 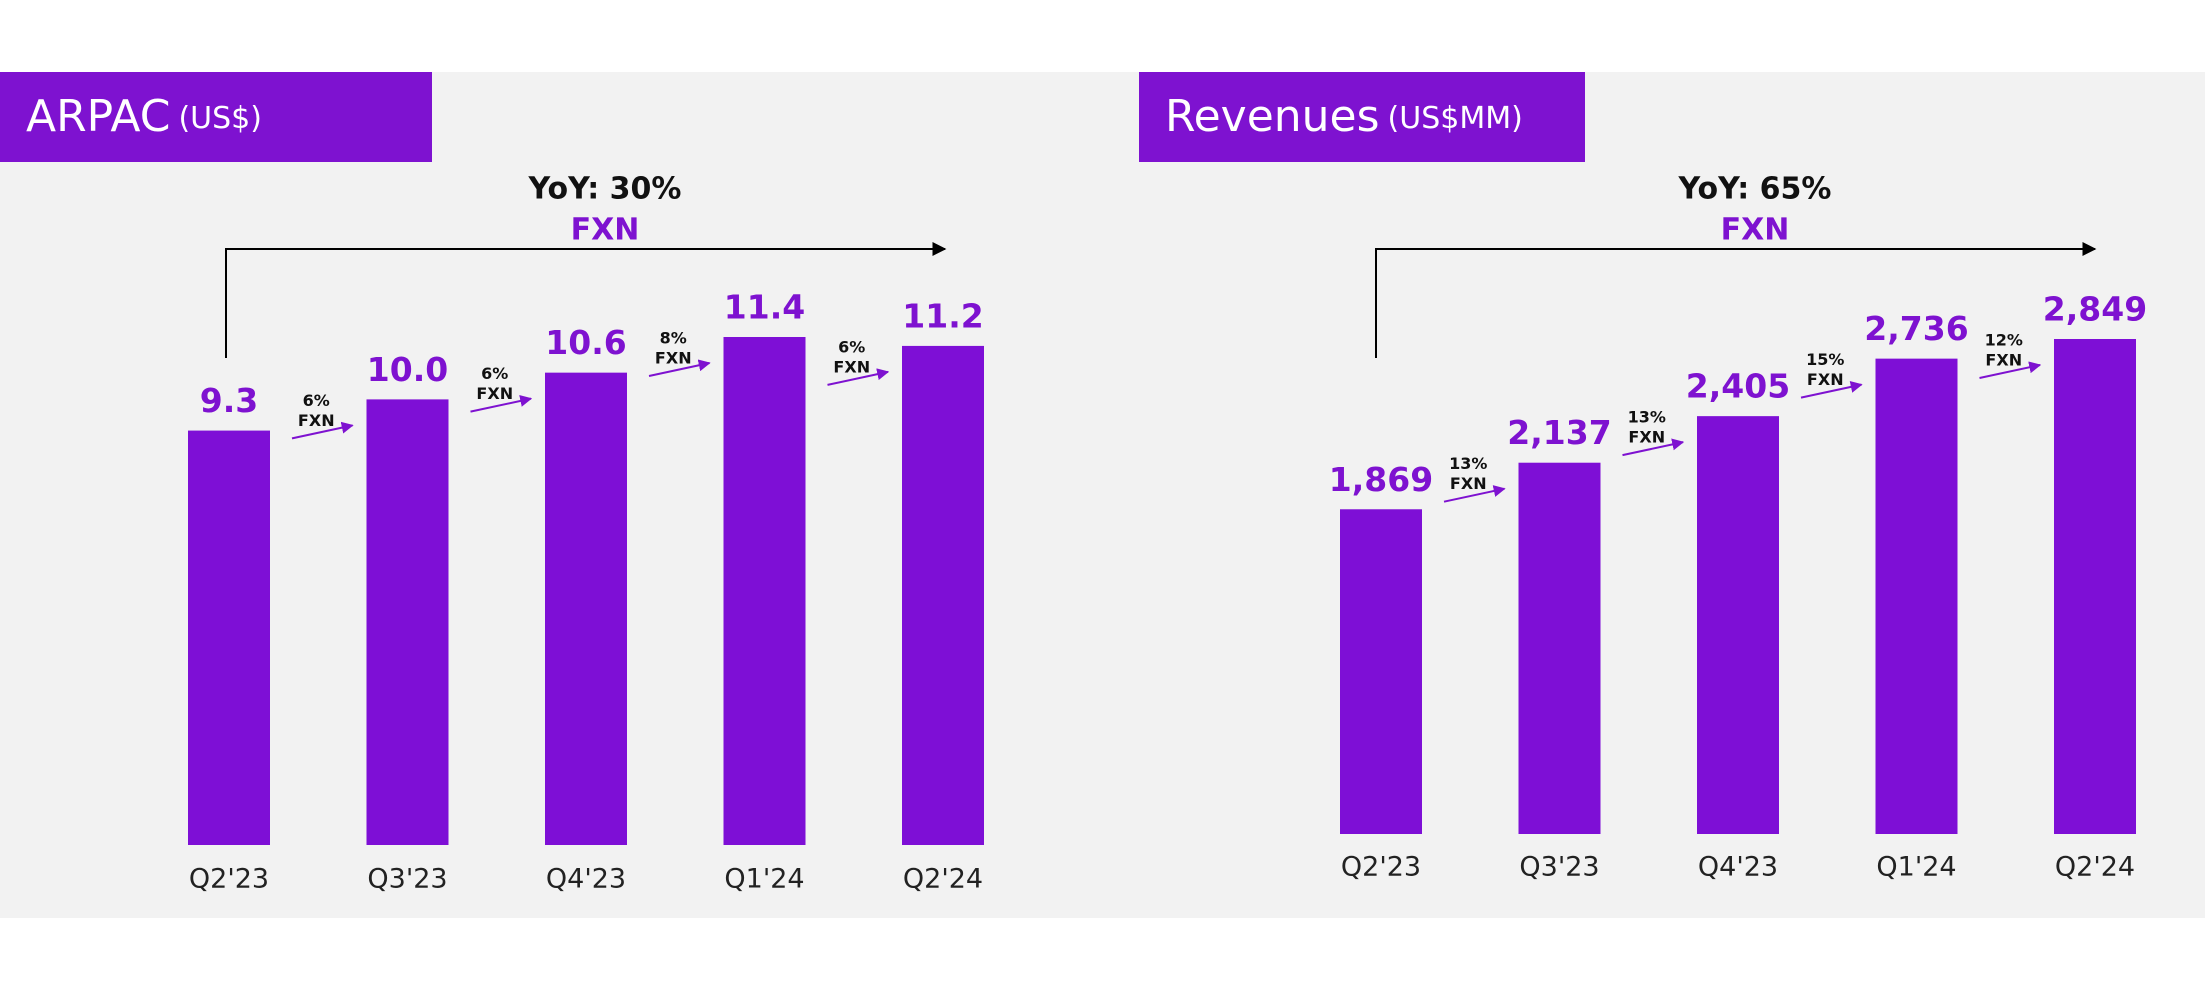 What do you see at coordinates (1916, 328) in the screenshot?
I see `value-label: 2,736` at bounding box center [1916, 328].